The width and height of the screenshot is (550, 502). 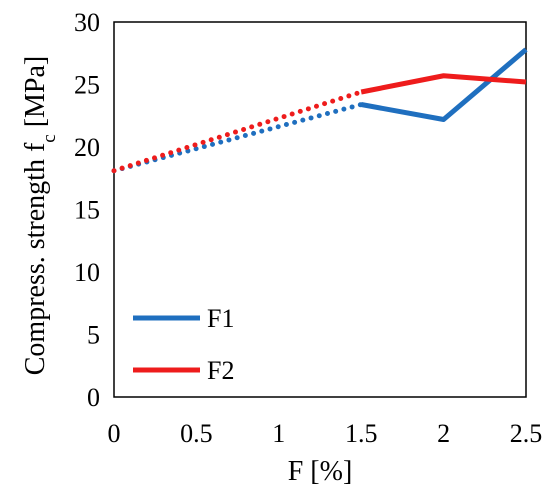 I want to click on y-tick-label: 15, so click(x=87, y=210).